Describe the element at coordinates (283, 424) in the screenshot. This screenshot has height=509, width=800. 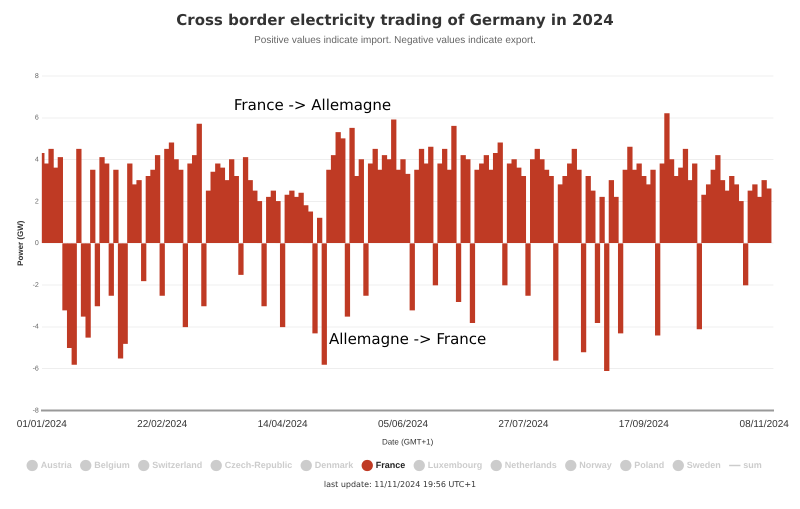
I see `x-tick-label: 14/04/2024` at that location.